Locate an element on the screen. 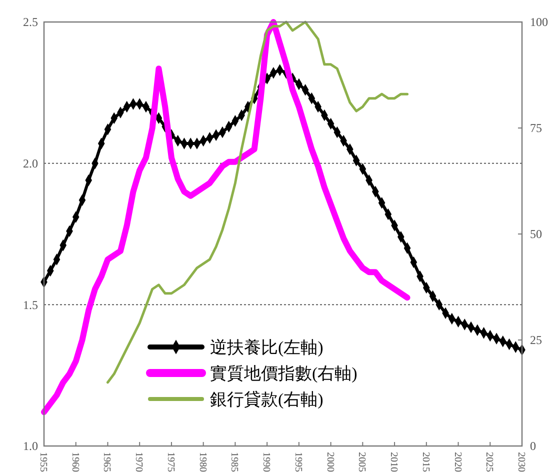 This screenshot has width=559, height=475. y2-tick-label: 100 is located at coordinates (539, 22).